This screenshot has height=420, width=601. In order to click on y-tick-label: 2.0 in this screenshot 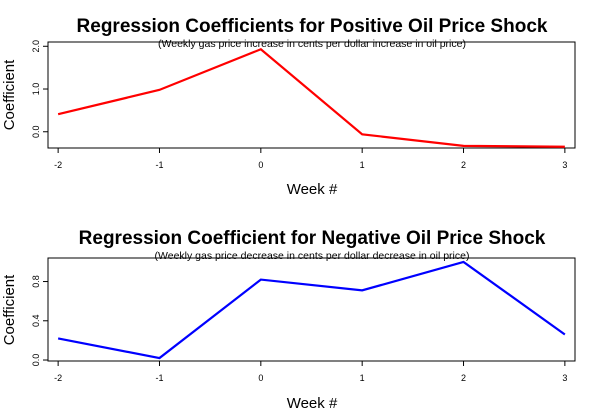, I will do `click(36, 46)`.